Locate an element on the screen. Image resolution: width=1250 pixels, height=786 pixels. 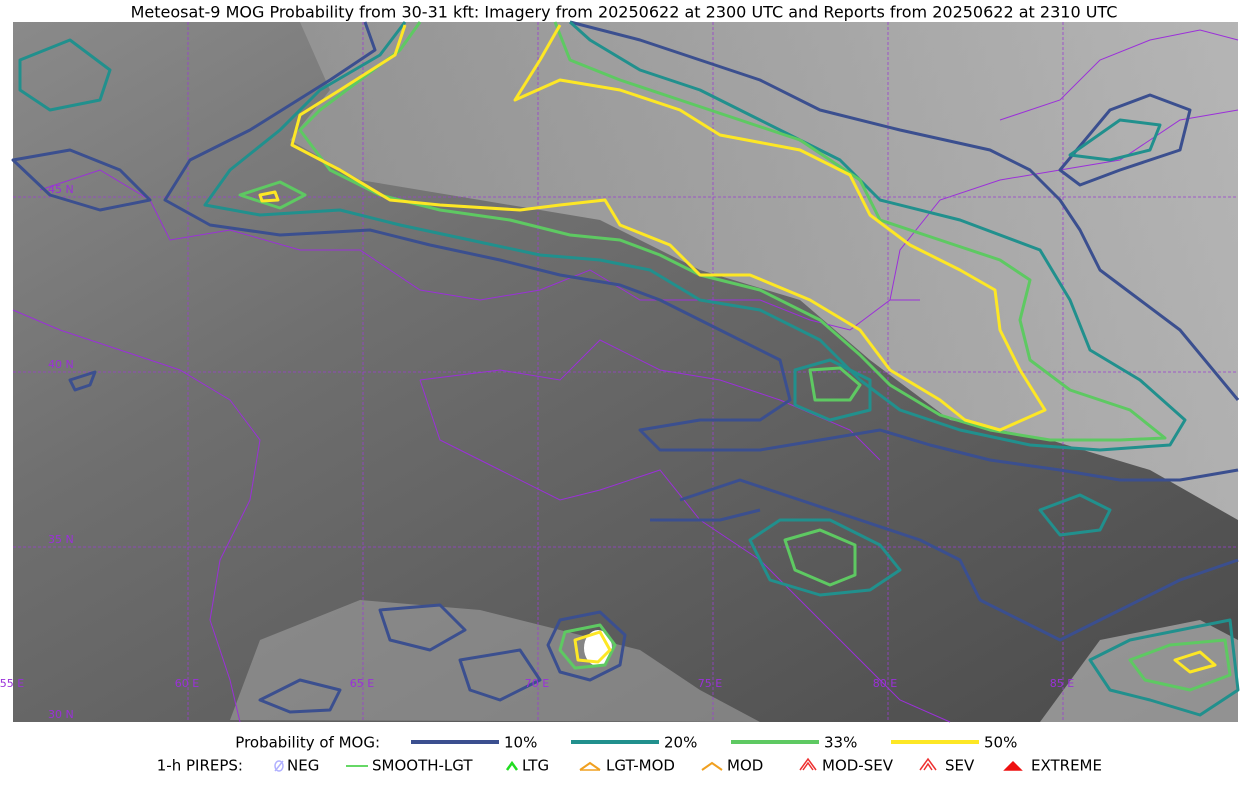
lon-label: 65 E is located at coordinates (362, 683).